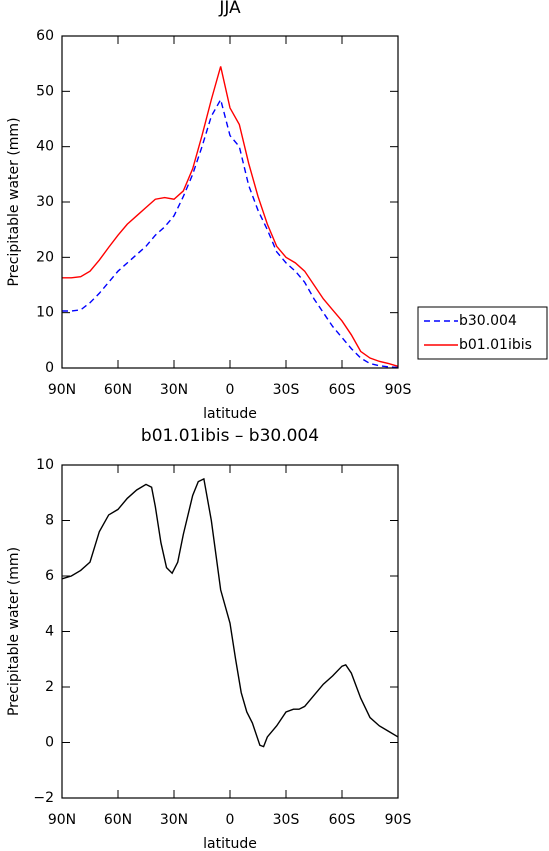  What do you see at coordinates (45, 91) in the screenshot?
I see `y-tick-label: 50` at bounding box center [45, 91].